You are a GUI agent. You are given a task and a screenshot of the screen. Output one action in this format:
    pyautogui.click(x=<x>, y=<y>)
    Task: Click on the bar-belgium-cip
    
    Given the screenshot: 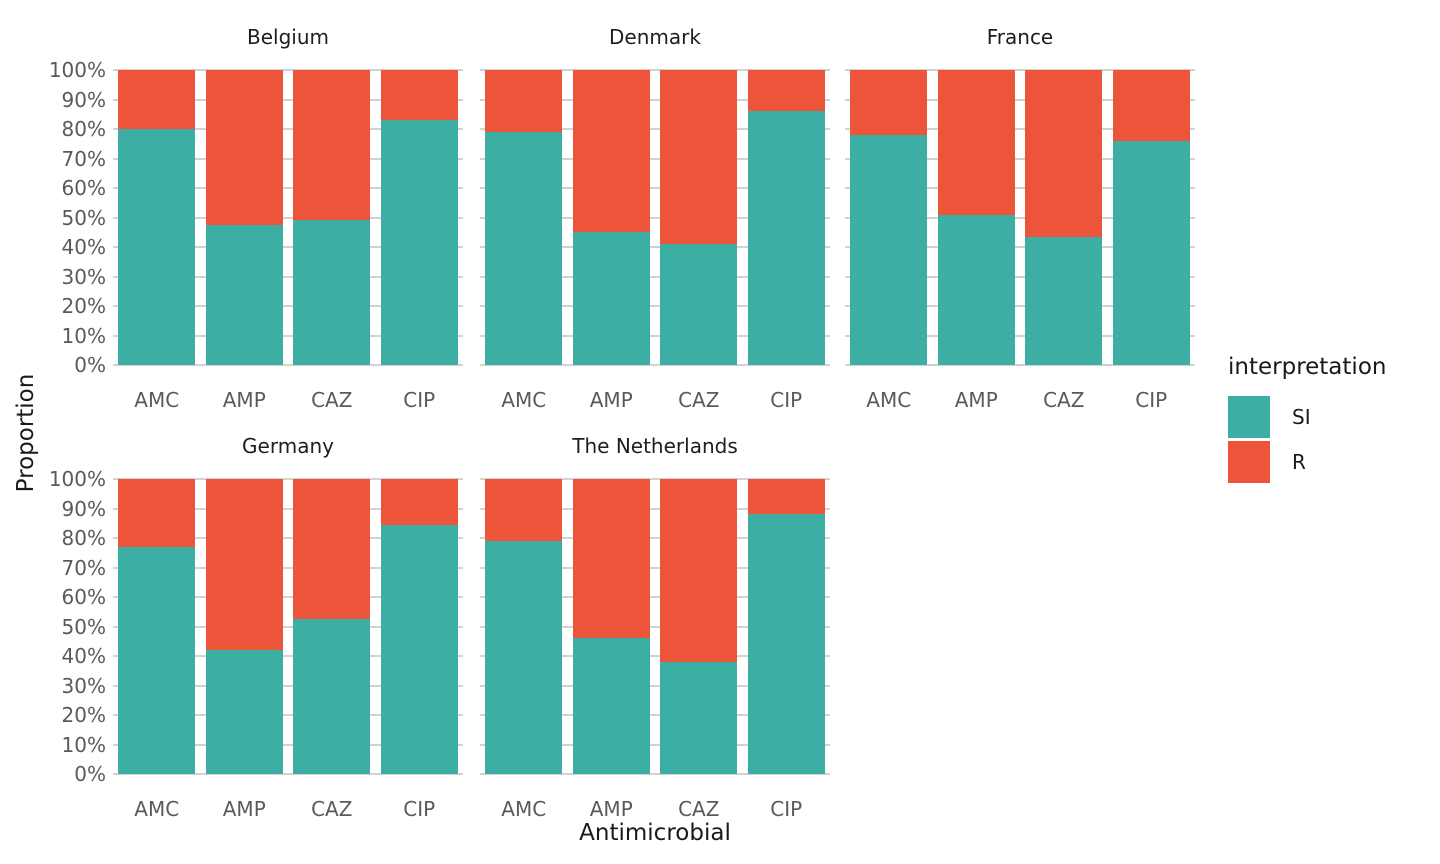 What is the action you would take?
    pyautogui.click(x=419, y=217)
    